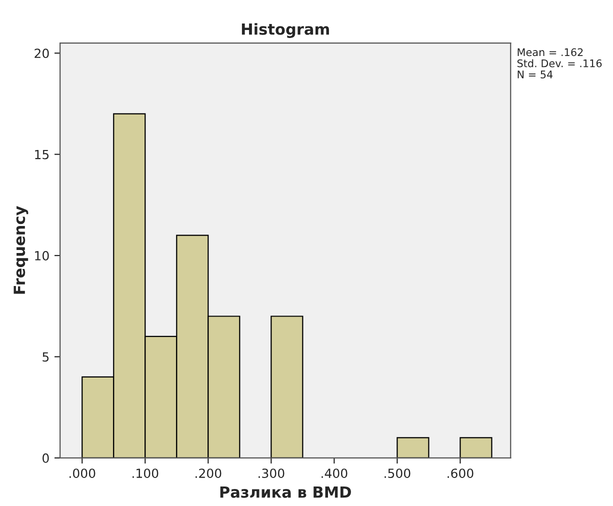  Describe the element at coordinates (45, 458) in the screenshot. I see `y-tick-label: 0` at that location.